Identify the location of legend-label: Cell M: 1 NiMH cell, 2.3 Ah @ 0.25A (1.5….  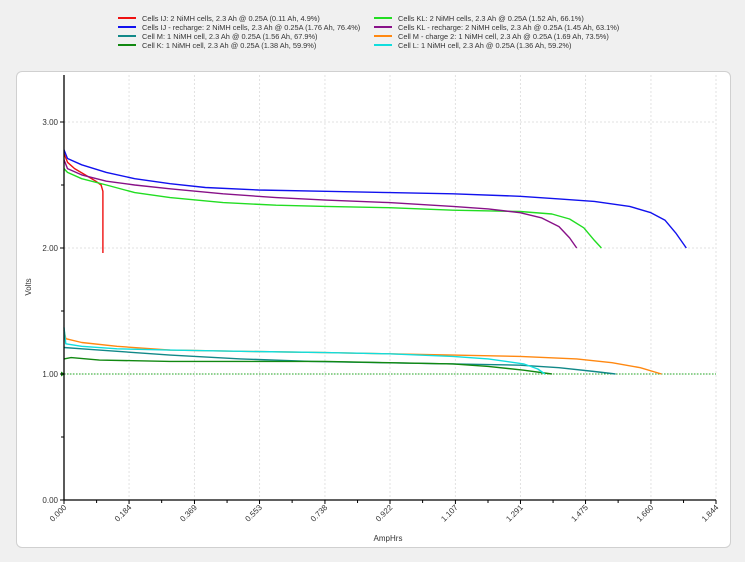
(230, 36).